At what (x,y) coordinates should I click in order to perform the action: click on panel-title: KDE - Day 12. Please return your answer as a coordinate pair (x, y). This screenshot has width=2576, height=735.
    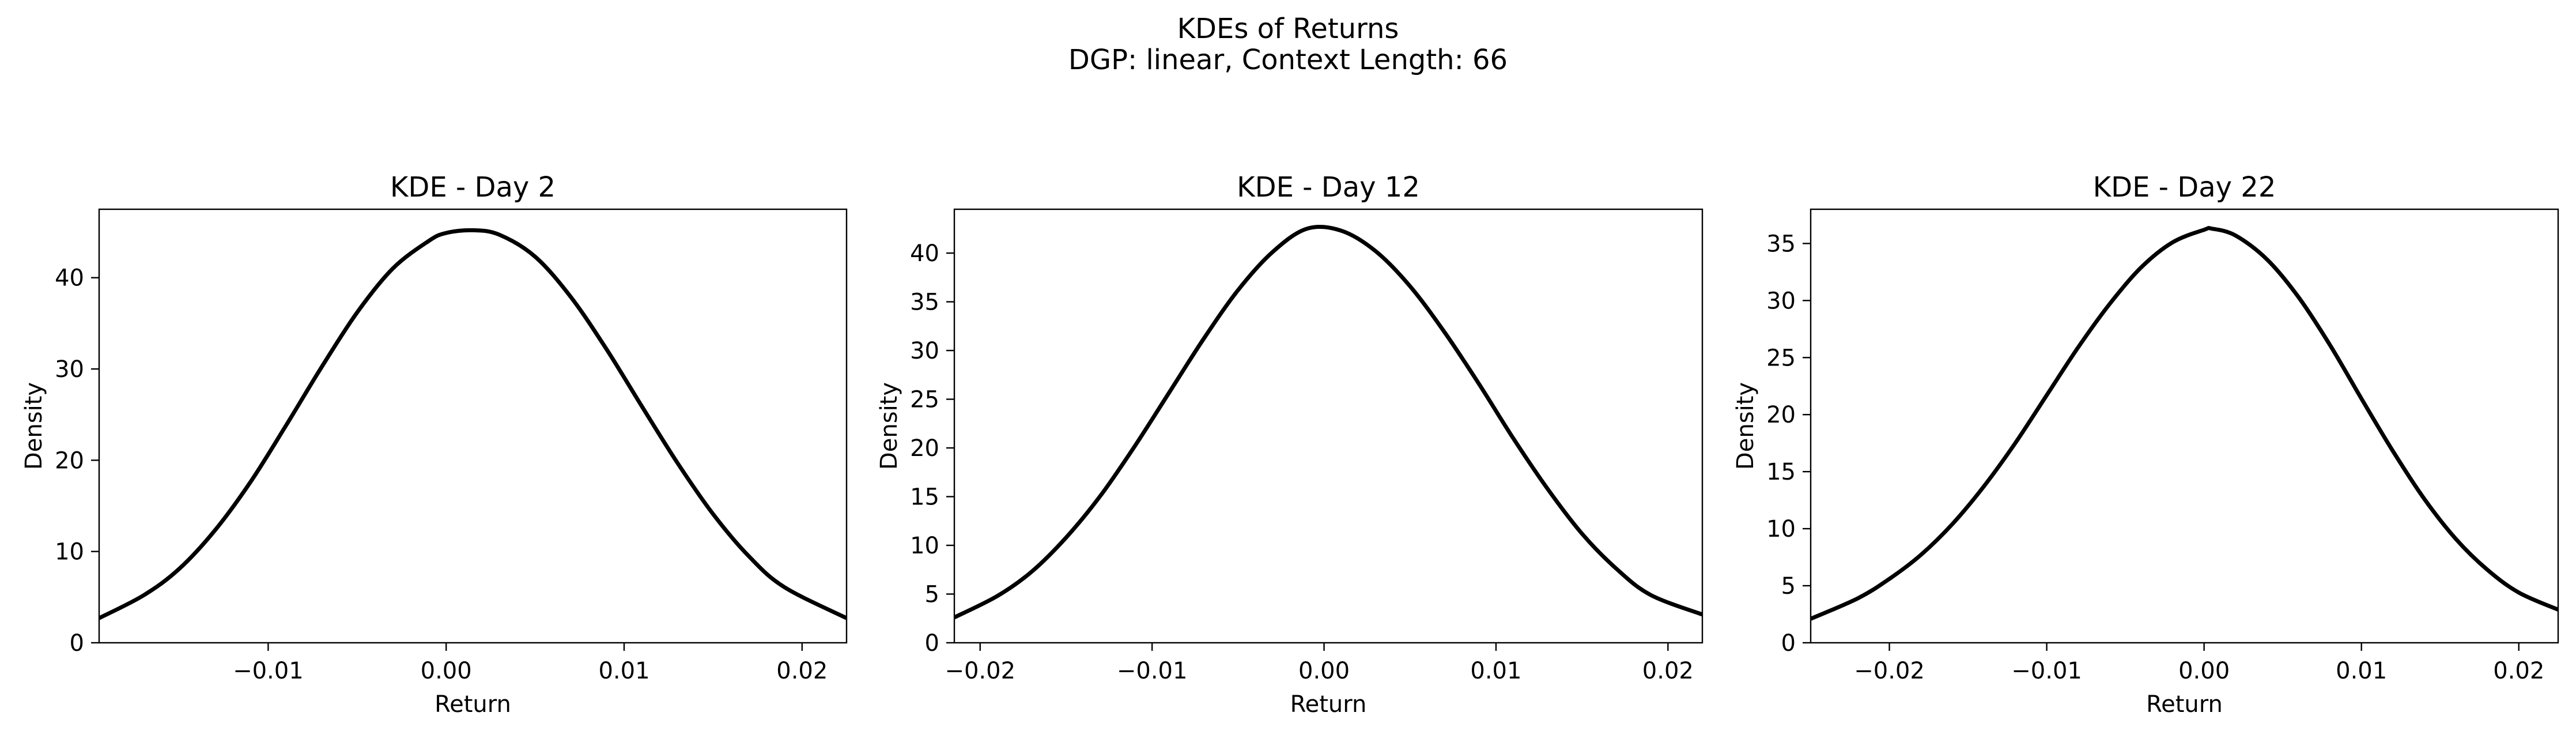
    Looking at the image, I should click on (1328, 187).